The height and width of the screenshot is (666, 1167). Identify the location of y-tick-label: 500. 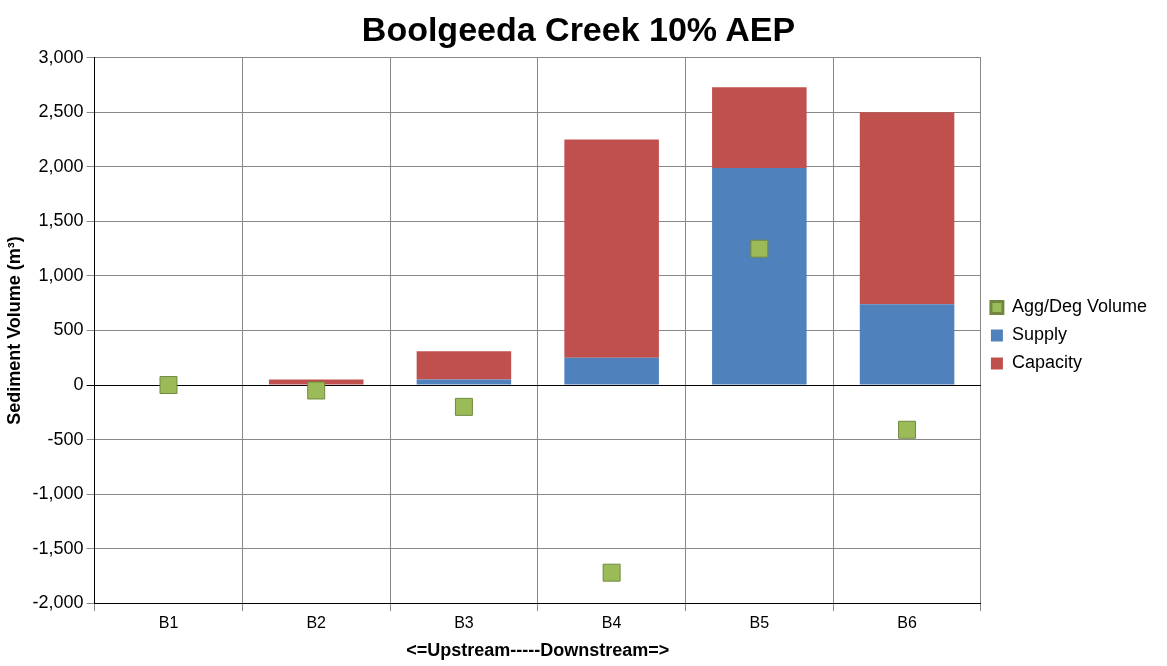
(68, 329).